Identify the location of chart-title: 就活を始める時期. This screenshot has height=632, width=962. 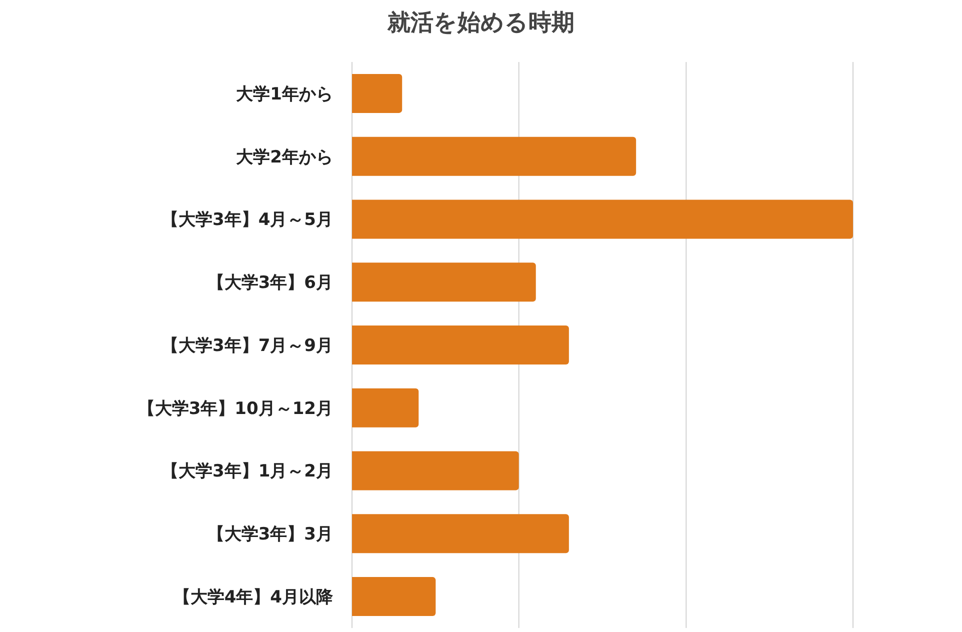
(480, 23).